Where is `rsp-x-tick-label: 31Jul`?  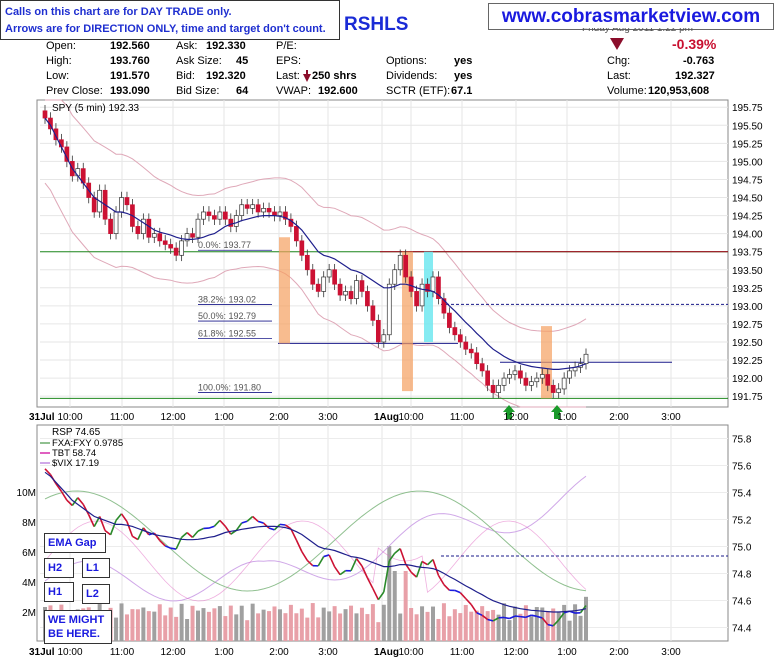
rsp-x-tick-label: 31Jul is located at coordinates (42, 652).